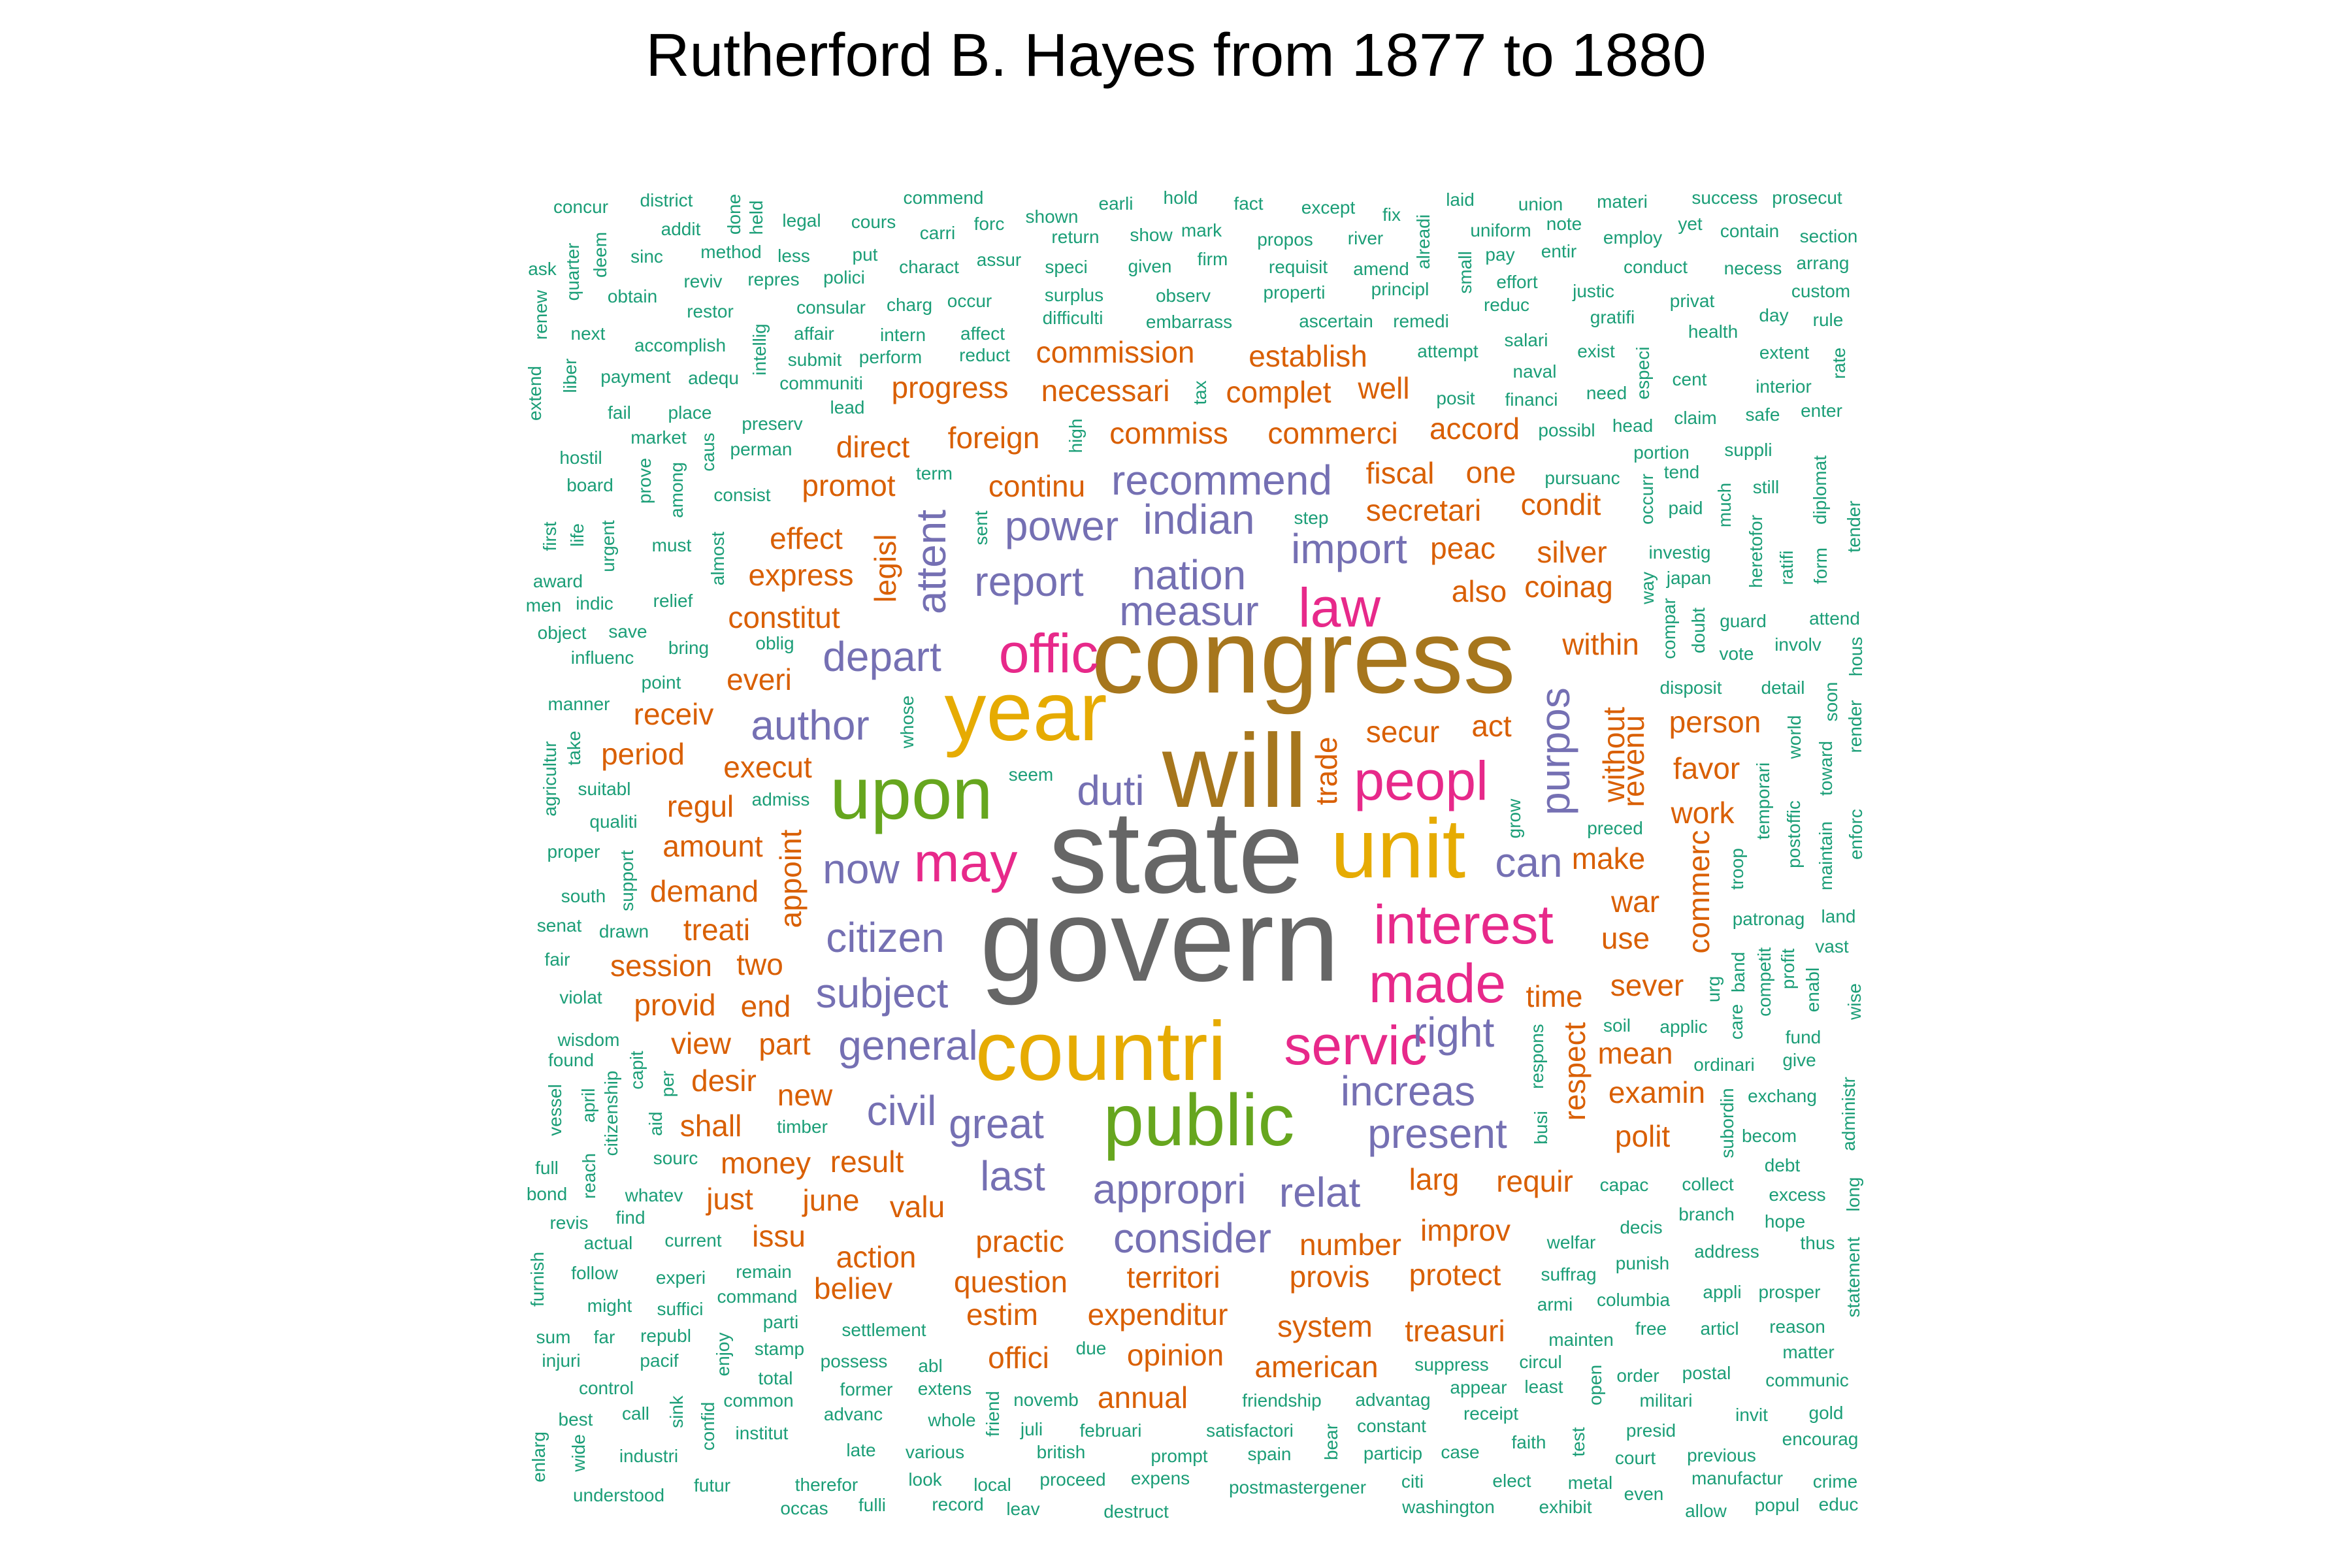 The image size is (2352, 1568). I want to click on word-exchang: exchang, so click(1782, 1096).